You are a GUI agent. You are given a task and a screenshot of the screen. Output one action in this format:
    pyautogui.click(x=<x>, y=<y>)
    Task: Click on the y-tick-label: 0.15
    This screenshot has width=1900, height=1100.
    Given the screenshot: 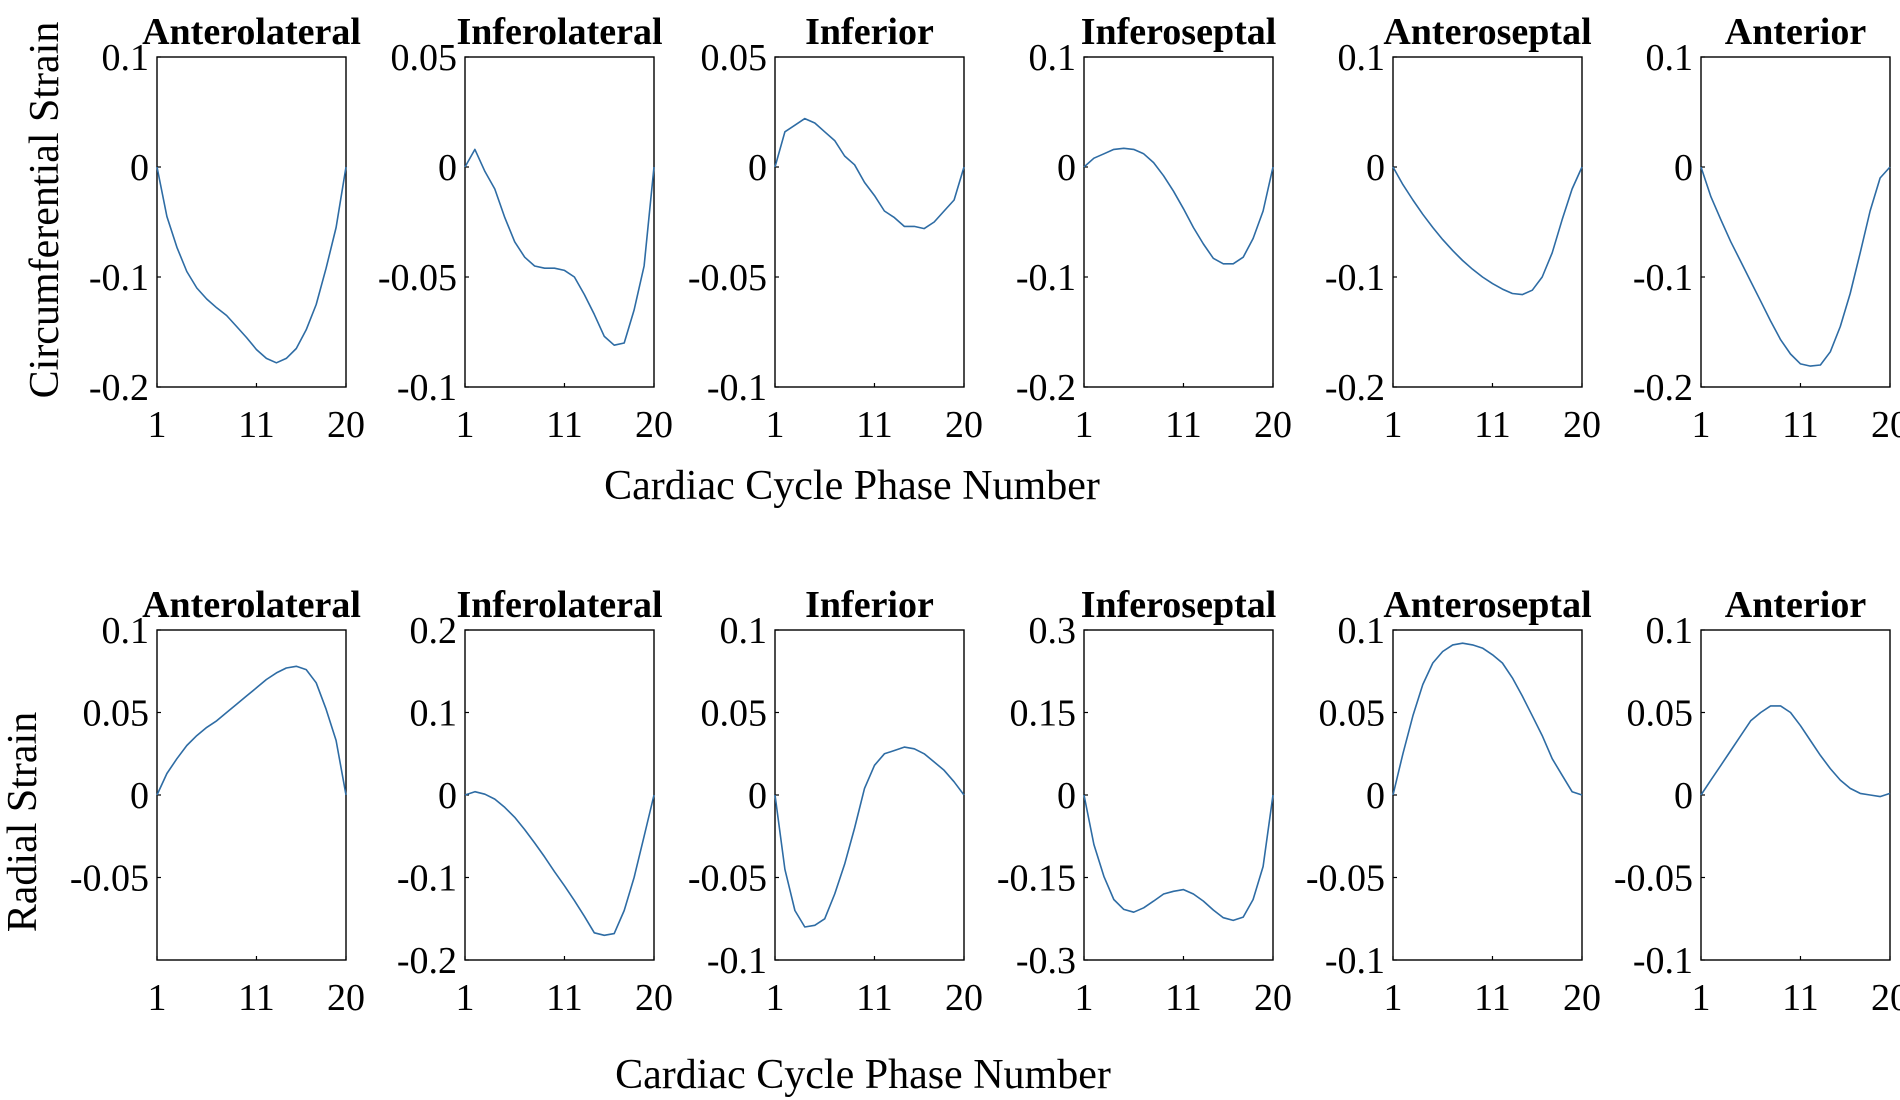 What is the action you would take?
    pyautogui.click(x=1043, y=714)
    